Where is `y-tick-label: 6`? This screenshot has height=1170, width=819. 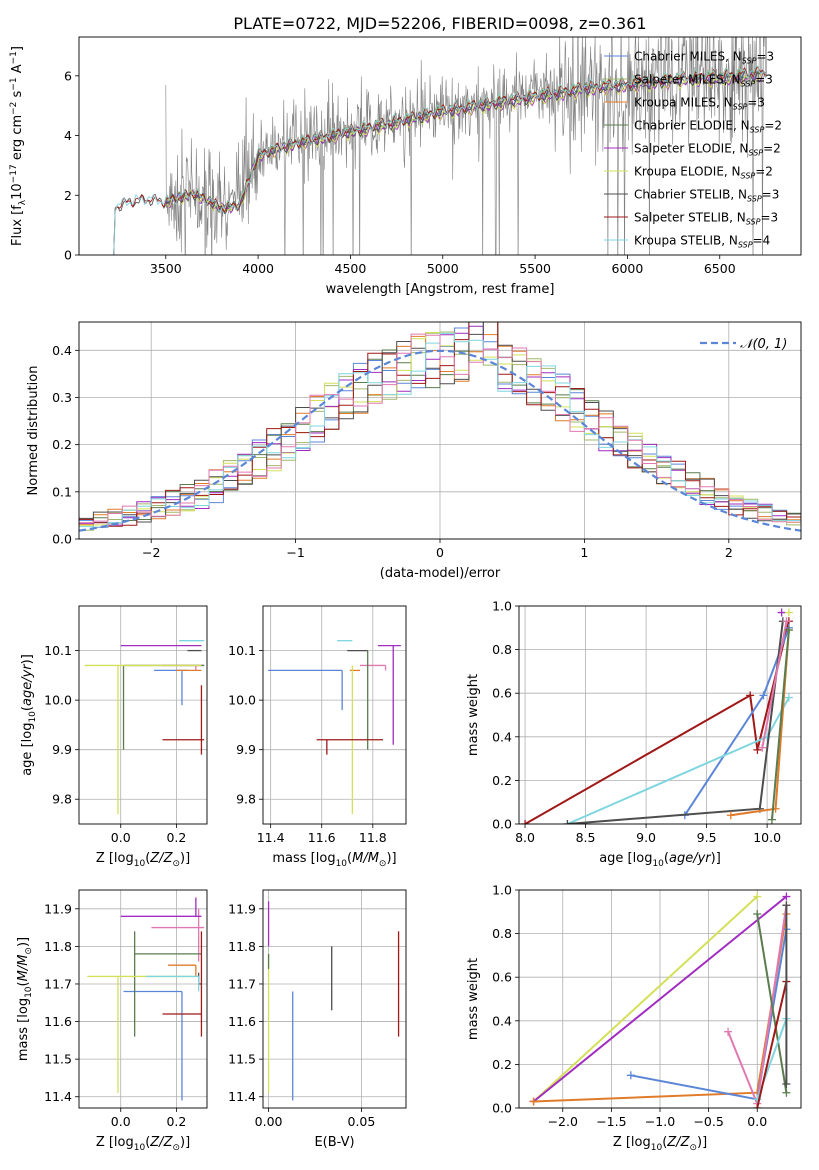 y-tick-label: 6 is located at coordinates (68, 75).